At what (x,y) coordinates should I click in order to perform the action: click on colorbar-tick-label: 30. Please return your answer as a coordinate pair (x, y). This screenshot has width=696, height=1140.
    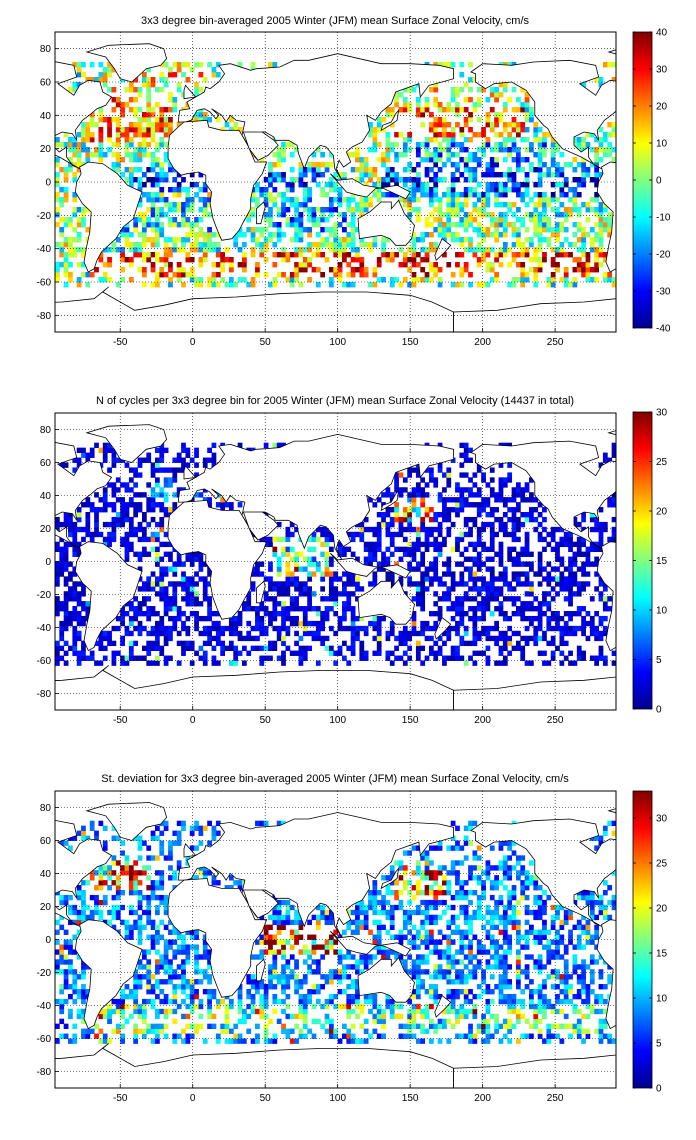
    Looking at the image, I should click on (662, 70).